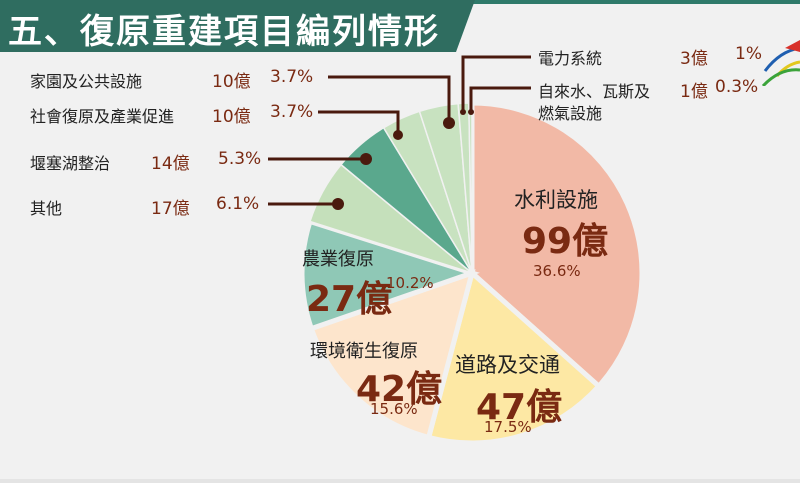 Image resolution: width=800 pixels, height=483 pixels. What do you see at coordinates (46, 208) in the screenshot?
I see `callout-other-name: 其他` at bounding box center [46, 208].